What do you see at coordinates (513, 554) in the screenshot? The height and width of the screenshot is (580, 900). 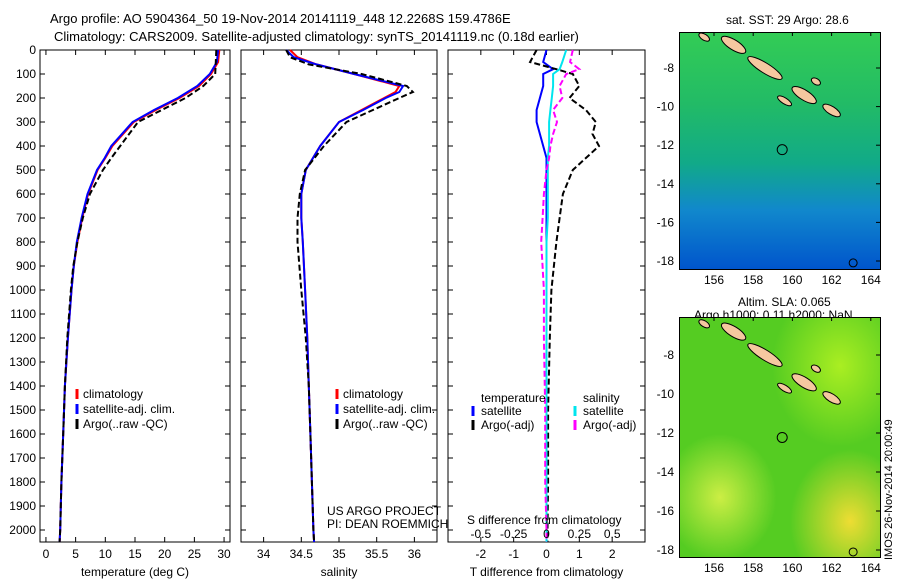 I see `x-tick-label: -1` at bounding box center [513, 554].